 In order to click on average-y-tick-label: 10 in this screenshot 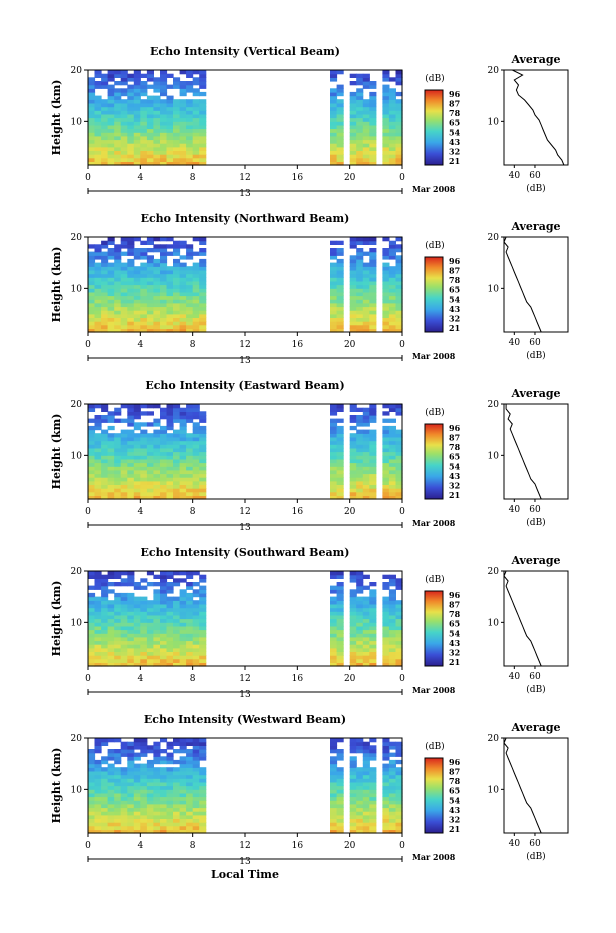, I will do `click(494, 289)`.